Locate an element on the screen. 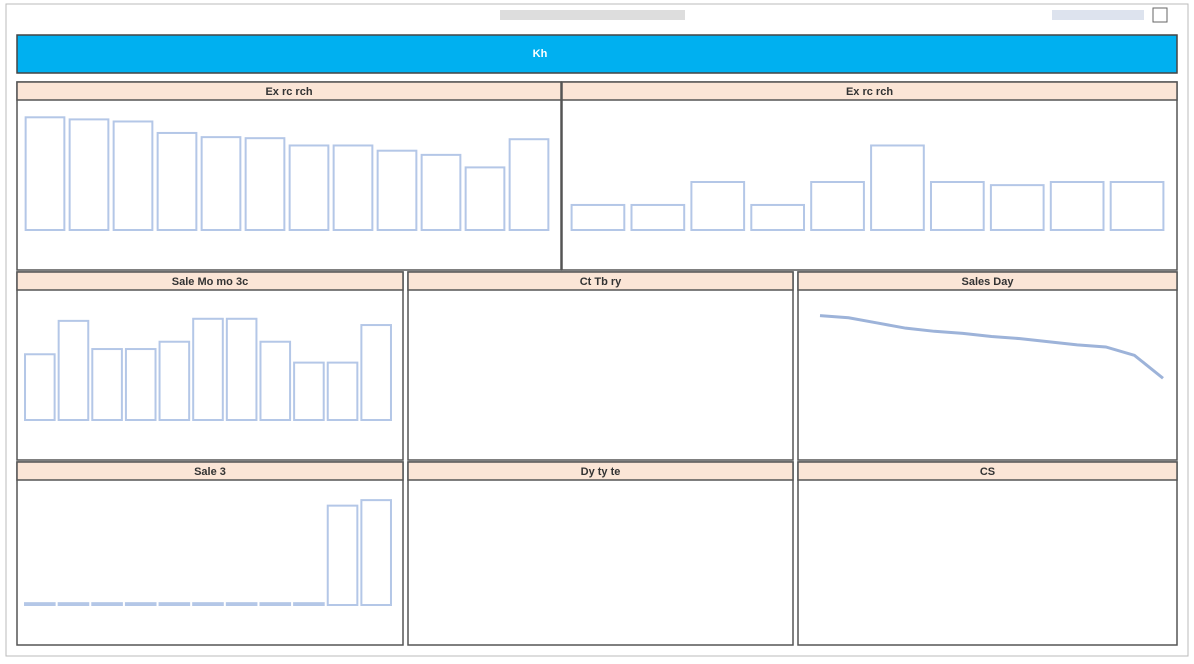  line is located at coordinates (991, 347).